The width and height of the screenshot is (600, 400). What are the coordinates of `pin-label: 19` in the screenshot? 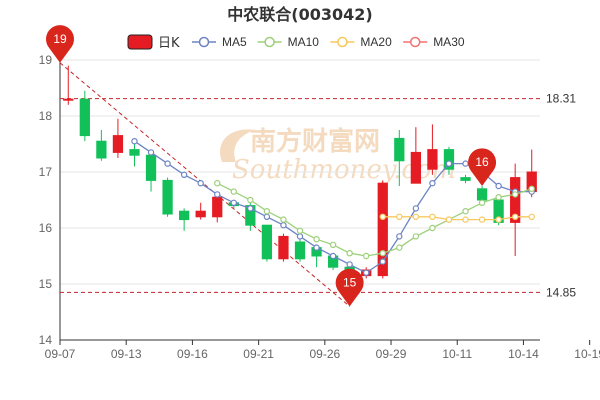 It's located at (60, 39).